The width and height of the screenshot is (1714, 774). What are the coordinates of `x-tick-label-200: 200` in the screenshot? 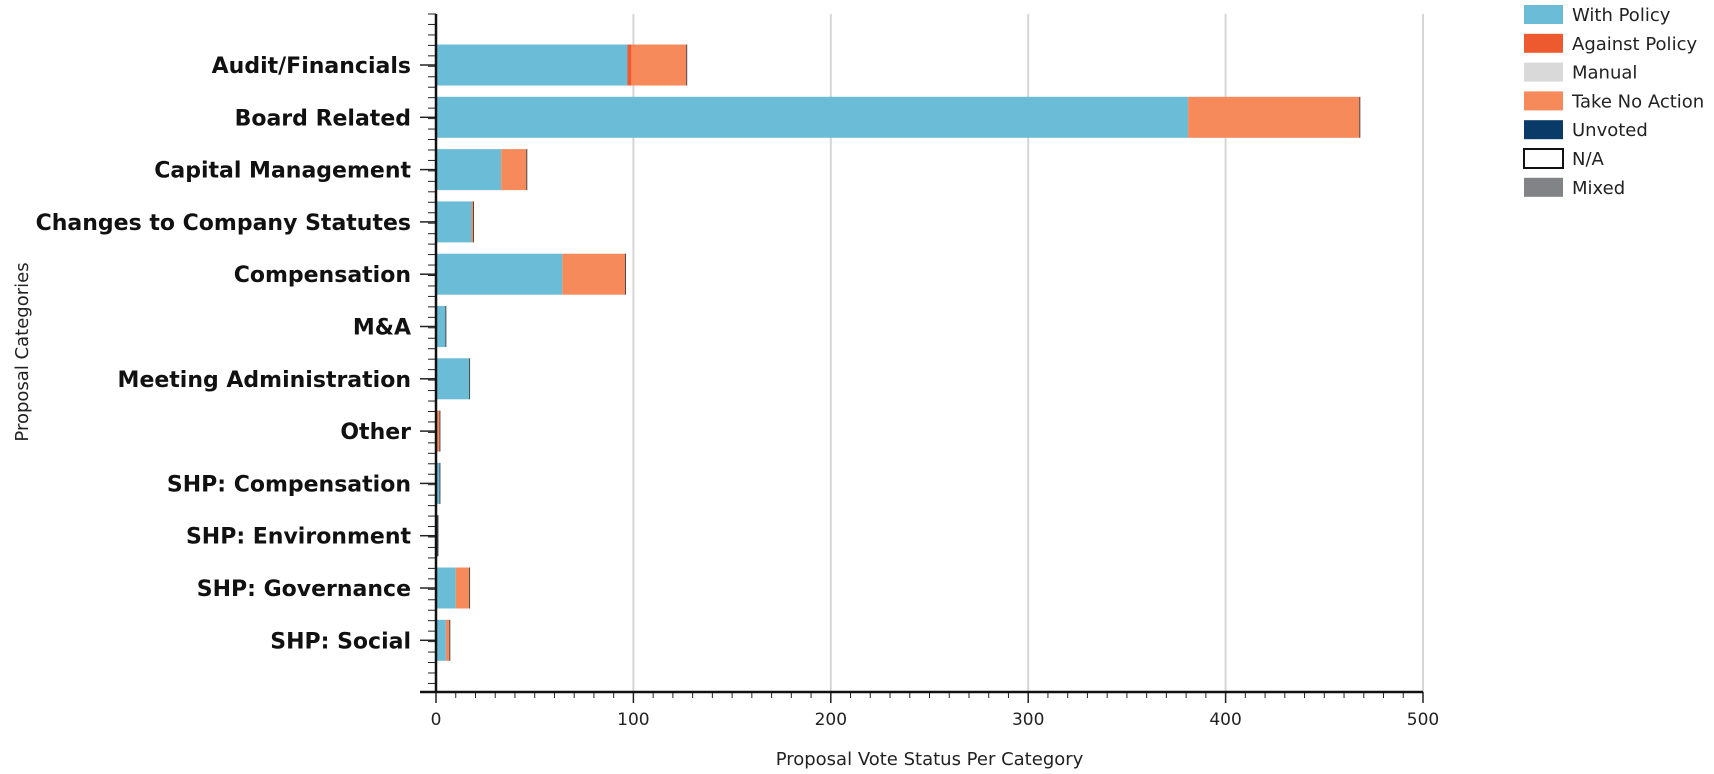 It's located at (831, 720).